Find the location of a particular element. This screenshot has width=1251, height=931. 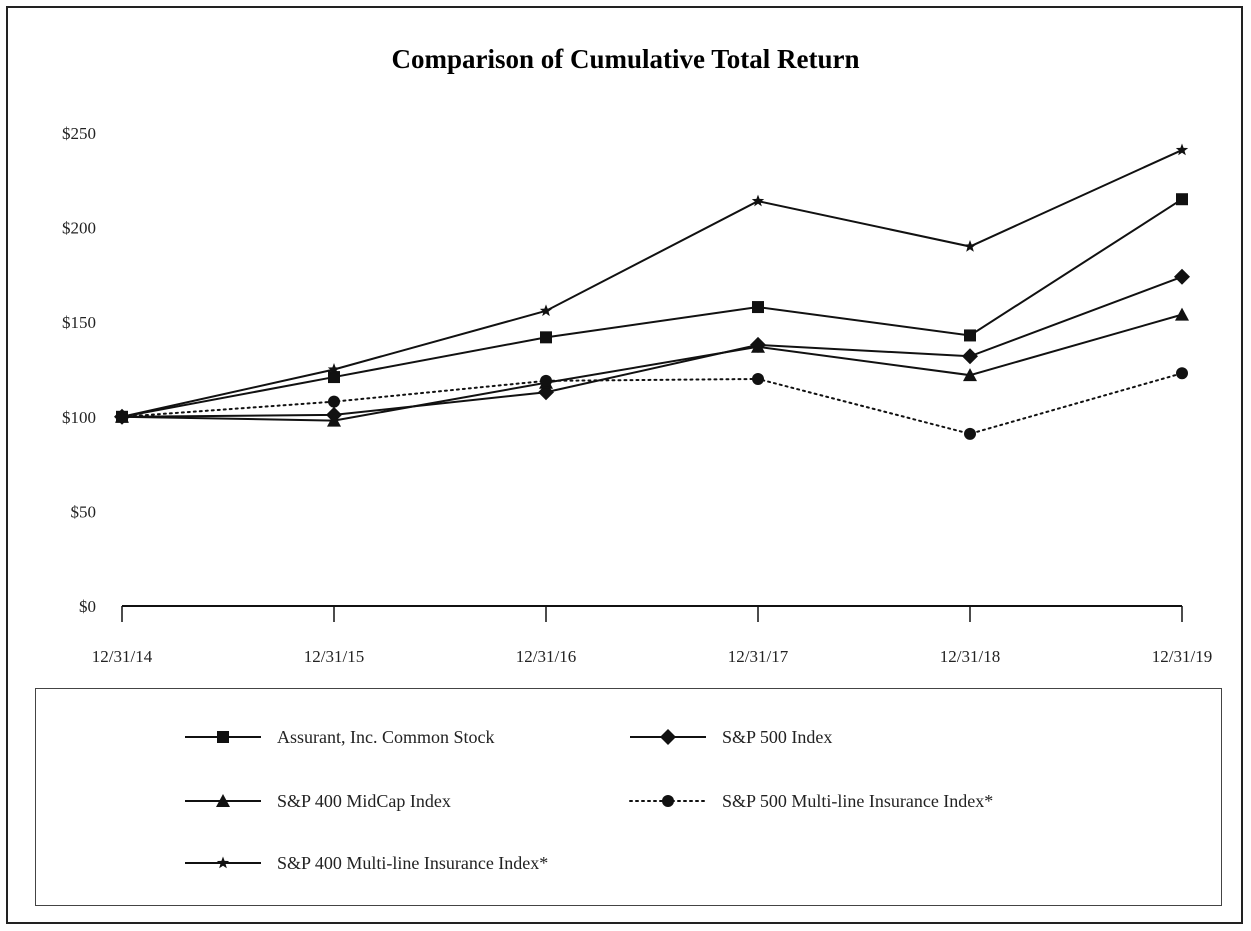

x-tick-label: 12/31/18 is located at coordinates (970, 656).